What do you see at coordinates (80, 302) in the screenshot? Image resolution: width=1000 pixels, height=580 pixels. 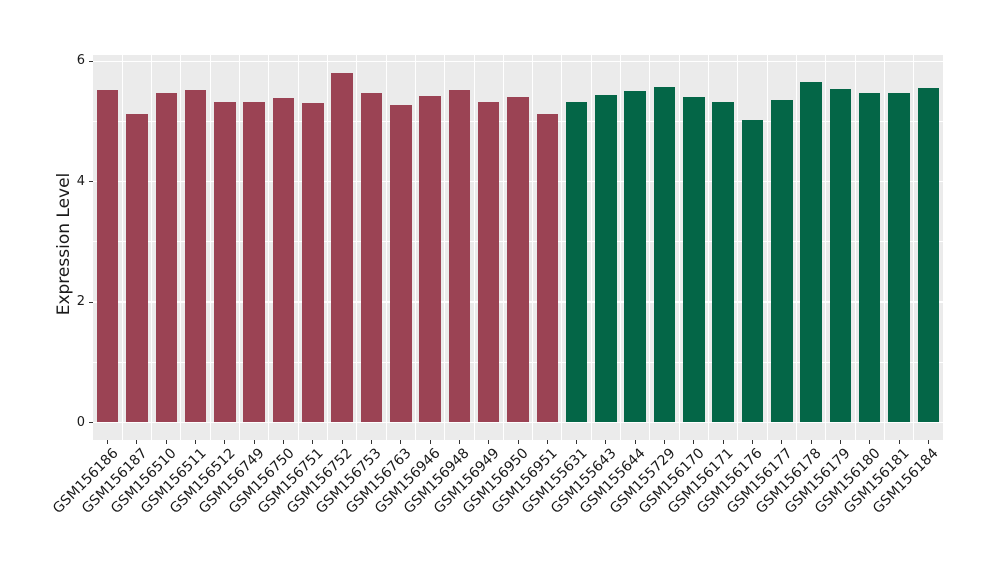 I see `y-tick-label: 2` at bounding box center [80, 302].